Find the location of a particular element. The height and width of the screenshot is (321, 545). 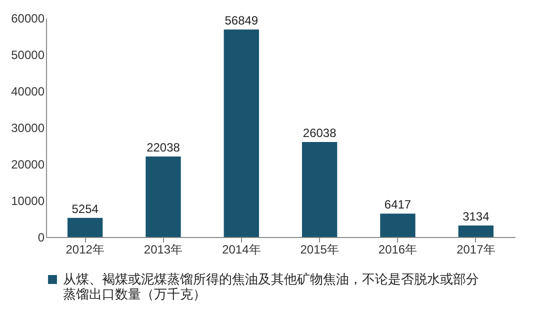

y-tick-label: 20000 is located at coordinates (28, 165).